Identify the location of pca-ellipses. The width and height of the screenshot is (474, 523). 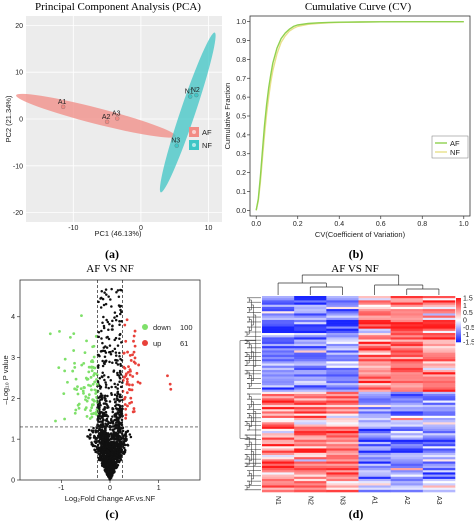
(116, 112).